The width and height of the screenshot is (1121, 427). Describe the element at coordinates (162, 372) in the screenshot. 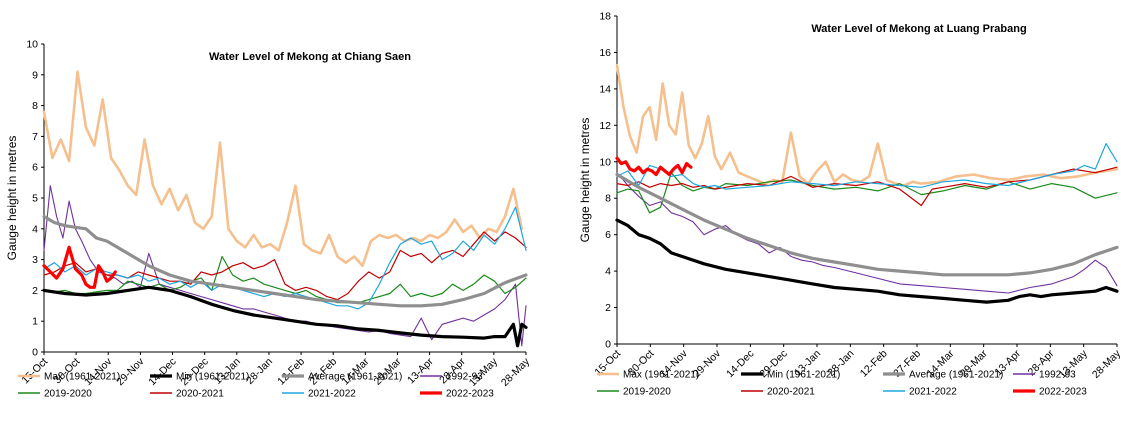

I see `x-tick-label: 14-Dec` at that location.